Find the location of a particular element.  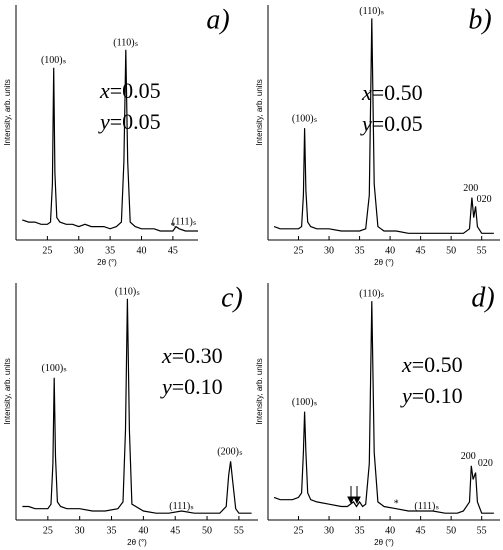

panel-label: c) is located at coordinates (232, 297).